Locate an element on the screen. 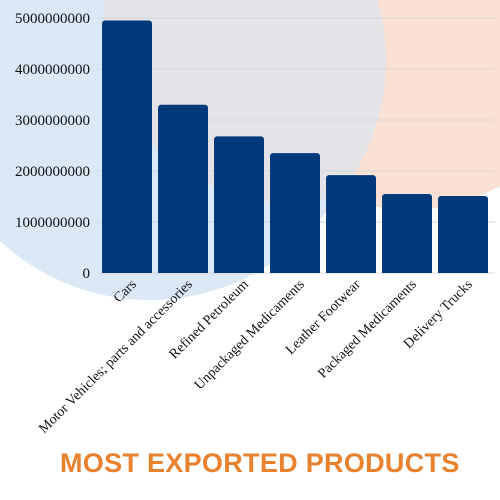 Image resolution: width=500 pixels, height=500 pixels. chart-title: MOST EXPORTED PRODUCTS is located at coordinates (260, 463).